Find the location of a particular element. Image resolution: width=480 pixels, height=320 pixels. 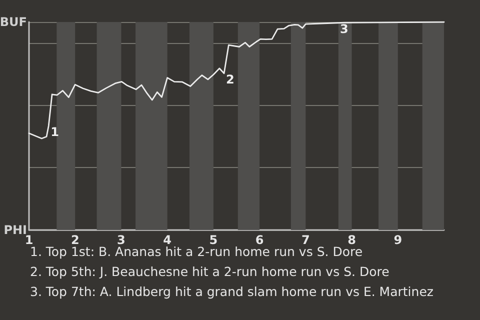

x-tick-label: 3 is located at coordinates (121, 240).